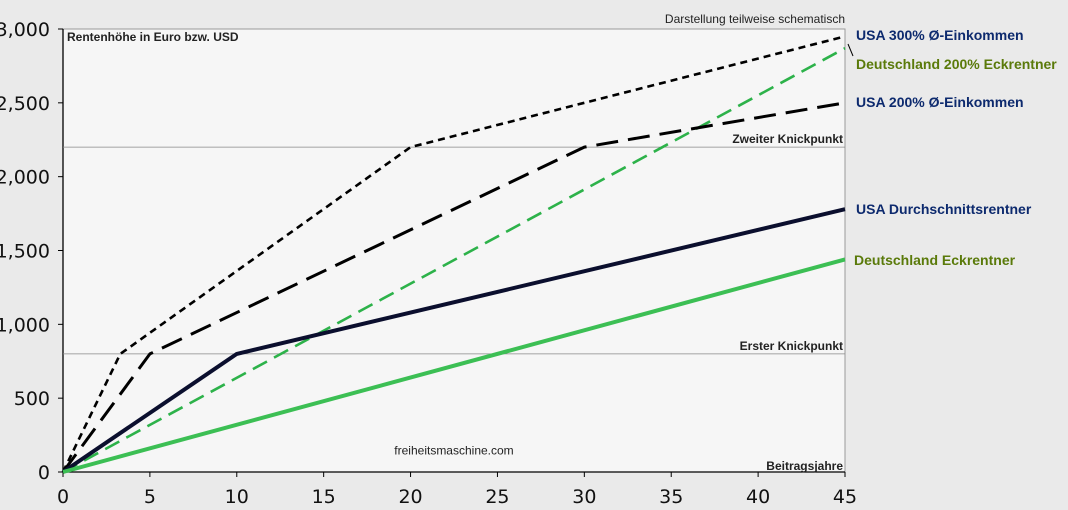 The image size is (1068, 510). I want to click on x-tick-label: 20, so click(410, 497).